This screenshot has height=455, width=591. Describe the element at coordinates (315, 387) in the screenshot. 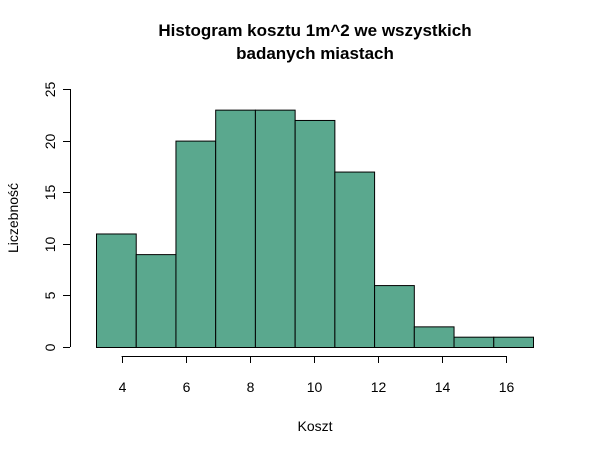

I see `x-tick-label: 10` at that location.